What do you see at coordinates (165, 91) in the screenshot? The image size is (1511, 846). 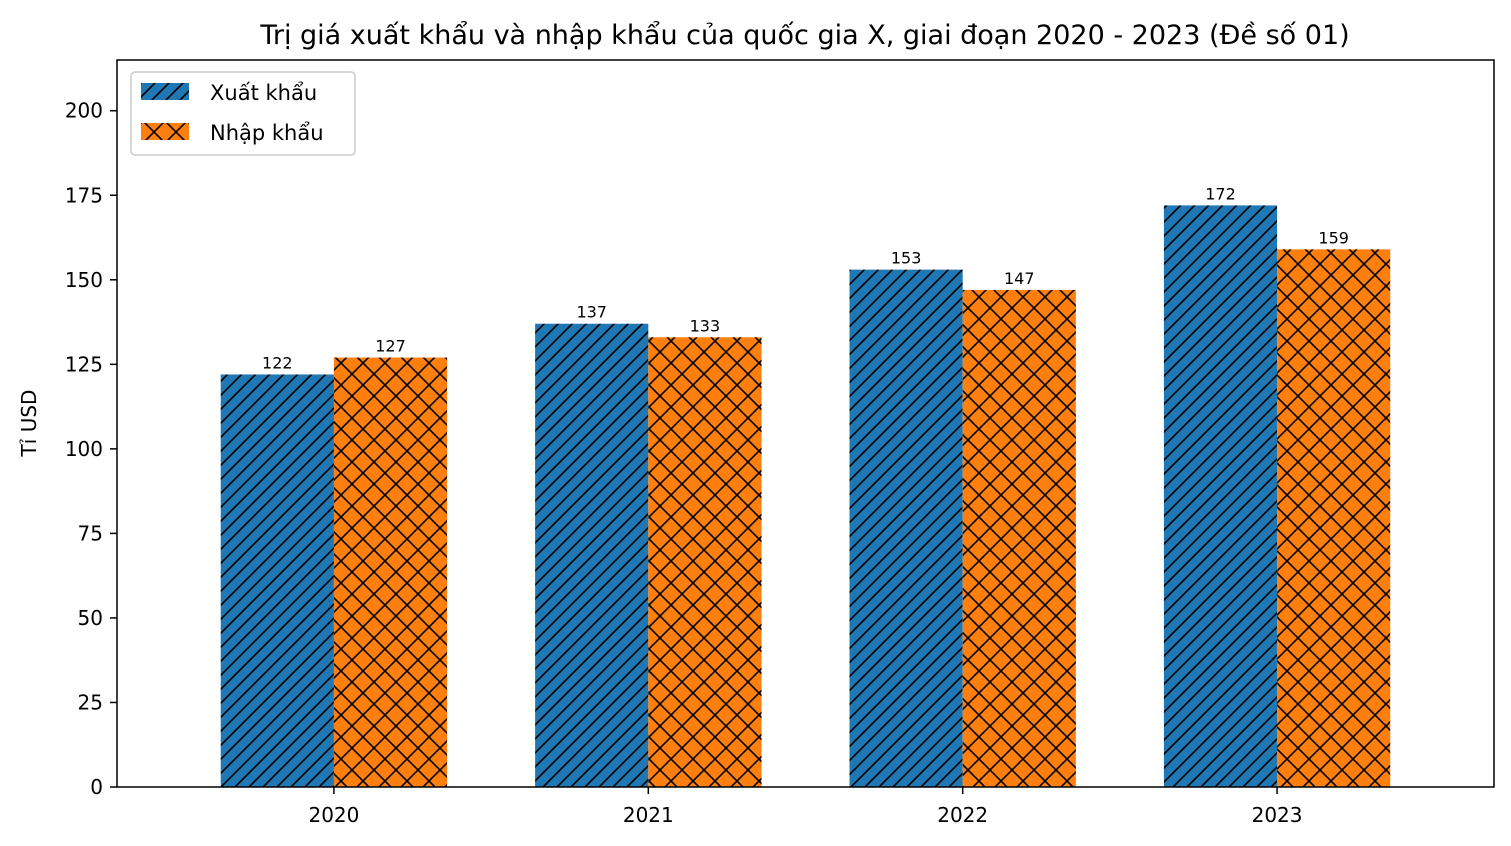 I see `legend-swatch-xuat-khau` at bounding box center [165, 91].